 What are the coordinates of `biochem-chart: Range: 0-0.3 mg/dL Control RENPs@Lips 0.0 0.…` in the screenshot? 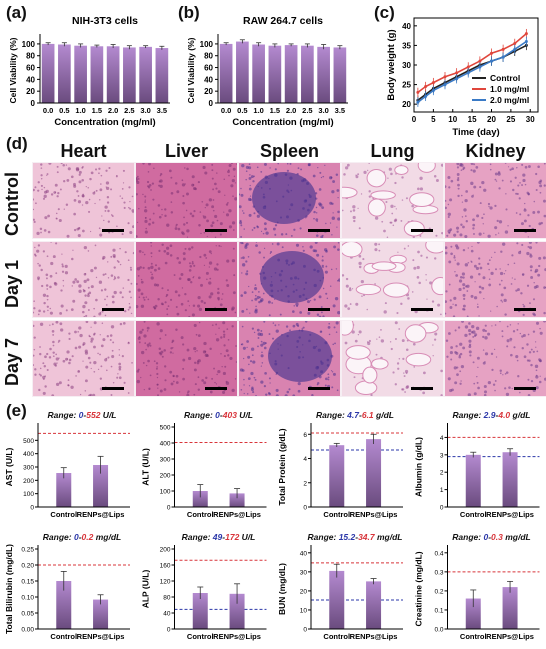 It's located at (477, 586).